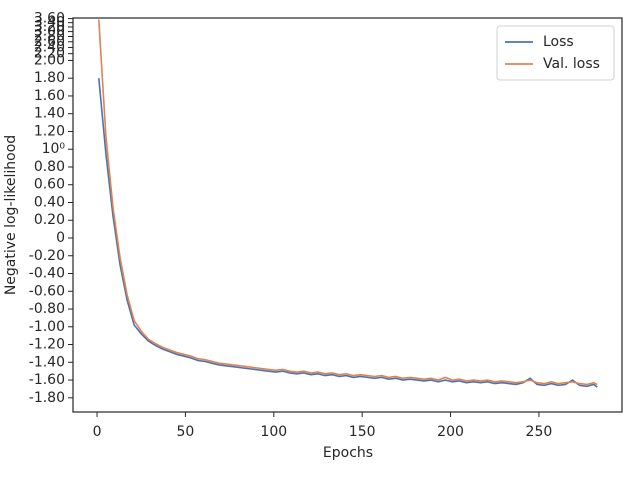 This screenshot has height=480, width=640. Describe the element at coordinates (97, 432) in the screenshot. I see `x-tick-label: 0` at that location.